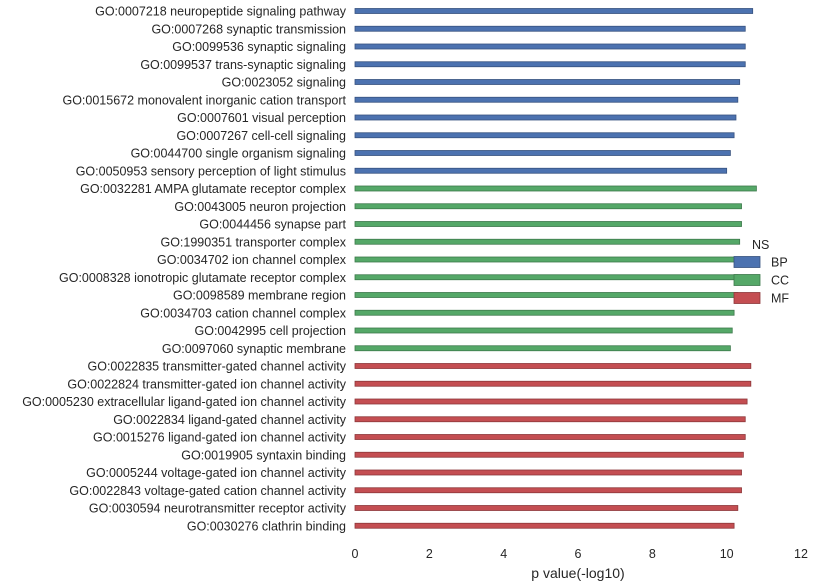 This screenshot has height=587, width=815. Describe the element at coordinates (801, 554) in the screenshot. I see `x-tick-label: 12` at that location.